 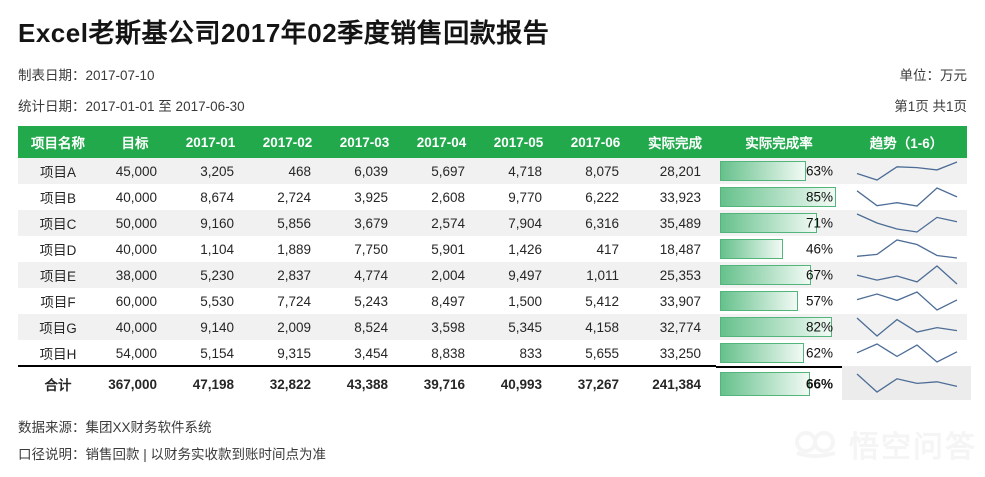 What do you see at coordinates (371, 197) in the screenshot?
I see `month-value-cell: 3,925` at bounding box center [371, 197].